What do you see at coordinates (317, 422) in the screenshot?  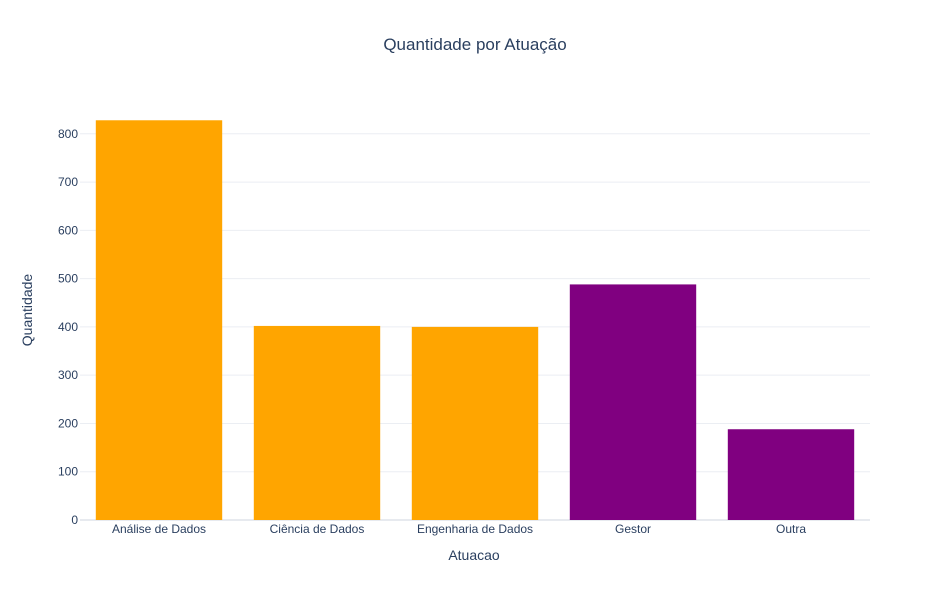 I see `bar-ciencia-de-dados` at bounding box center [317, 422].